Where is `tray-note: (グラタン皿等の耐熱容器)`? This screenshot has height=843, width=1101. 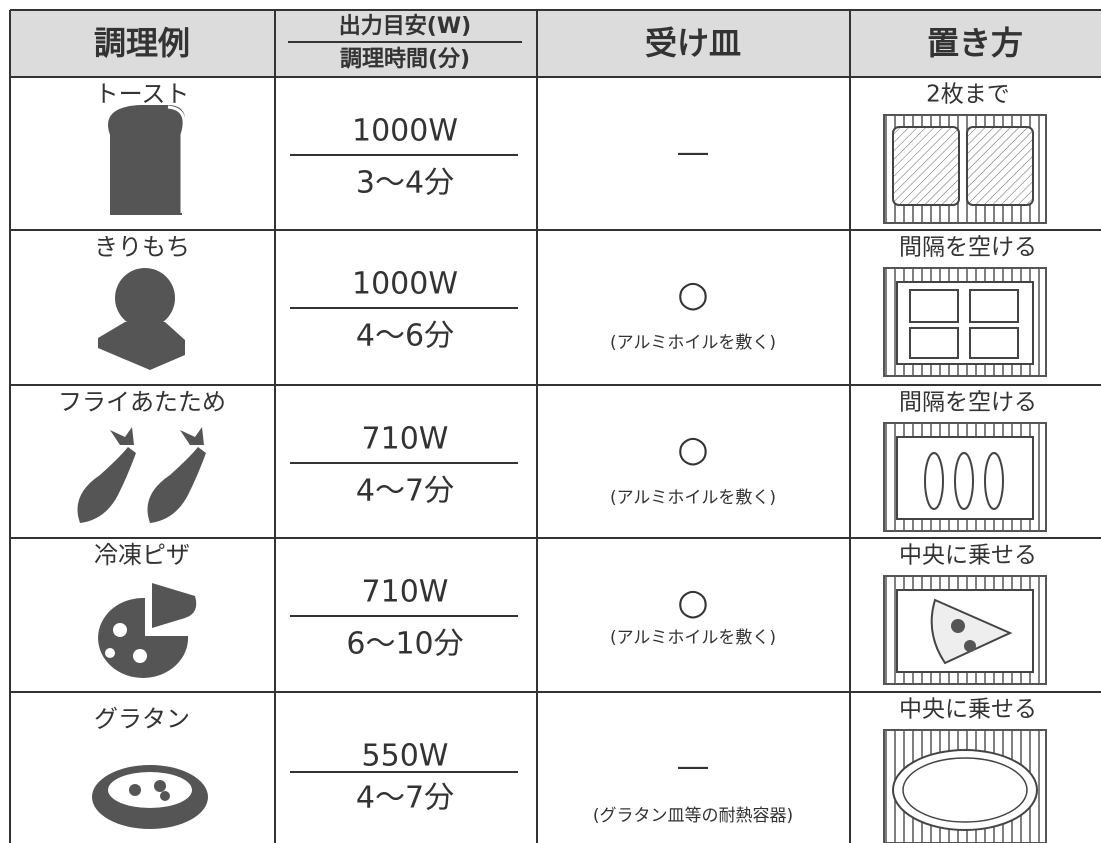
tray-note: (グラタン皿等の耐熱容器) is located at coordinates (693, 816).